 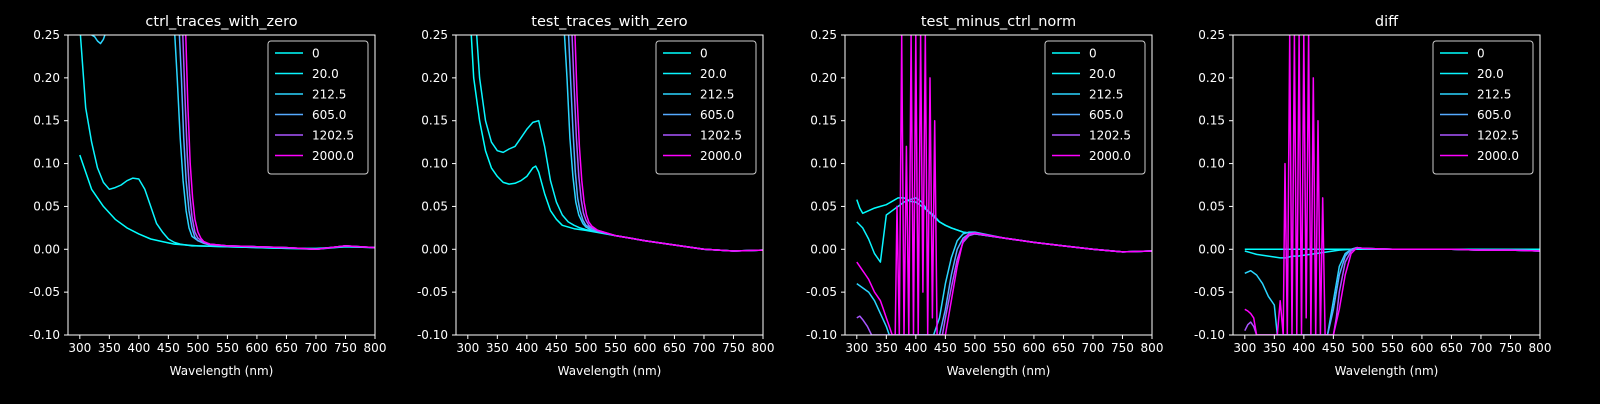 What do you see at coordinates (609, 22) in the screenshot?
I see `chart-title: test_traces_with_zero` at bounding box center [609, 22].